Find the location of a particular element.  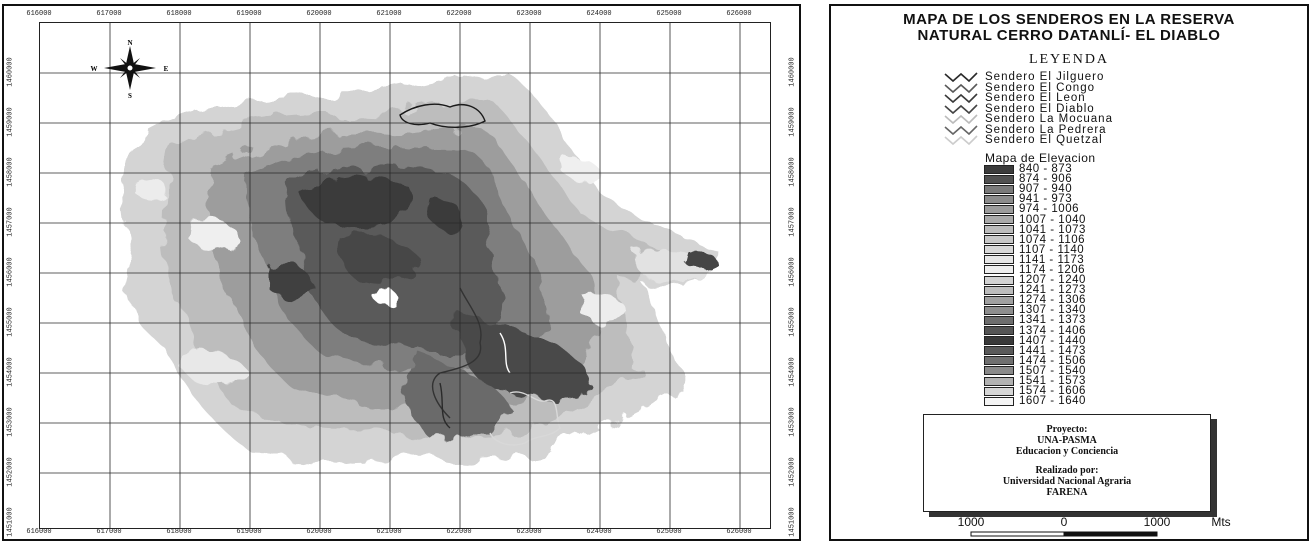

y-tick-right: 1459000 is located at coordinates (792, 122).